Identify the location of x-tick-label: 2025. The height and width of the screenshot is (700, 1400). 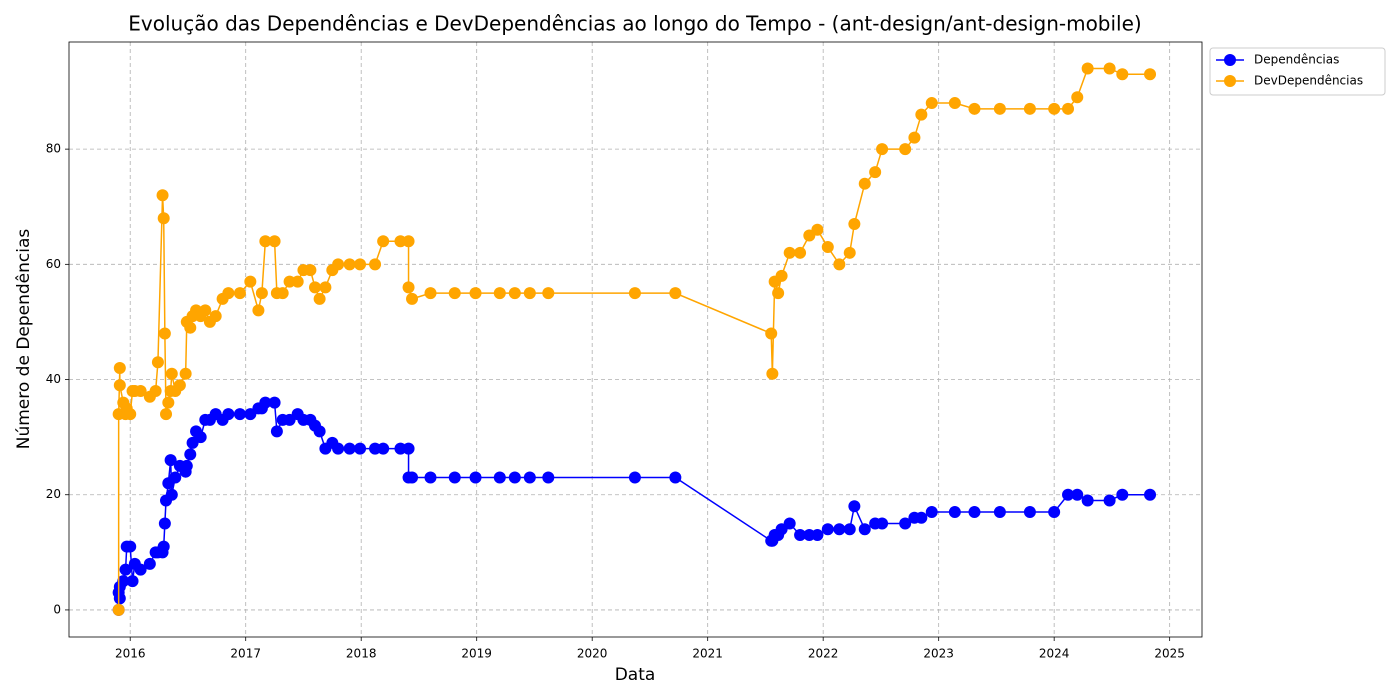
(1169, 654).